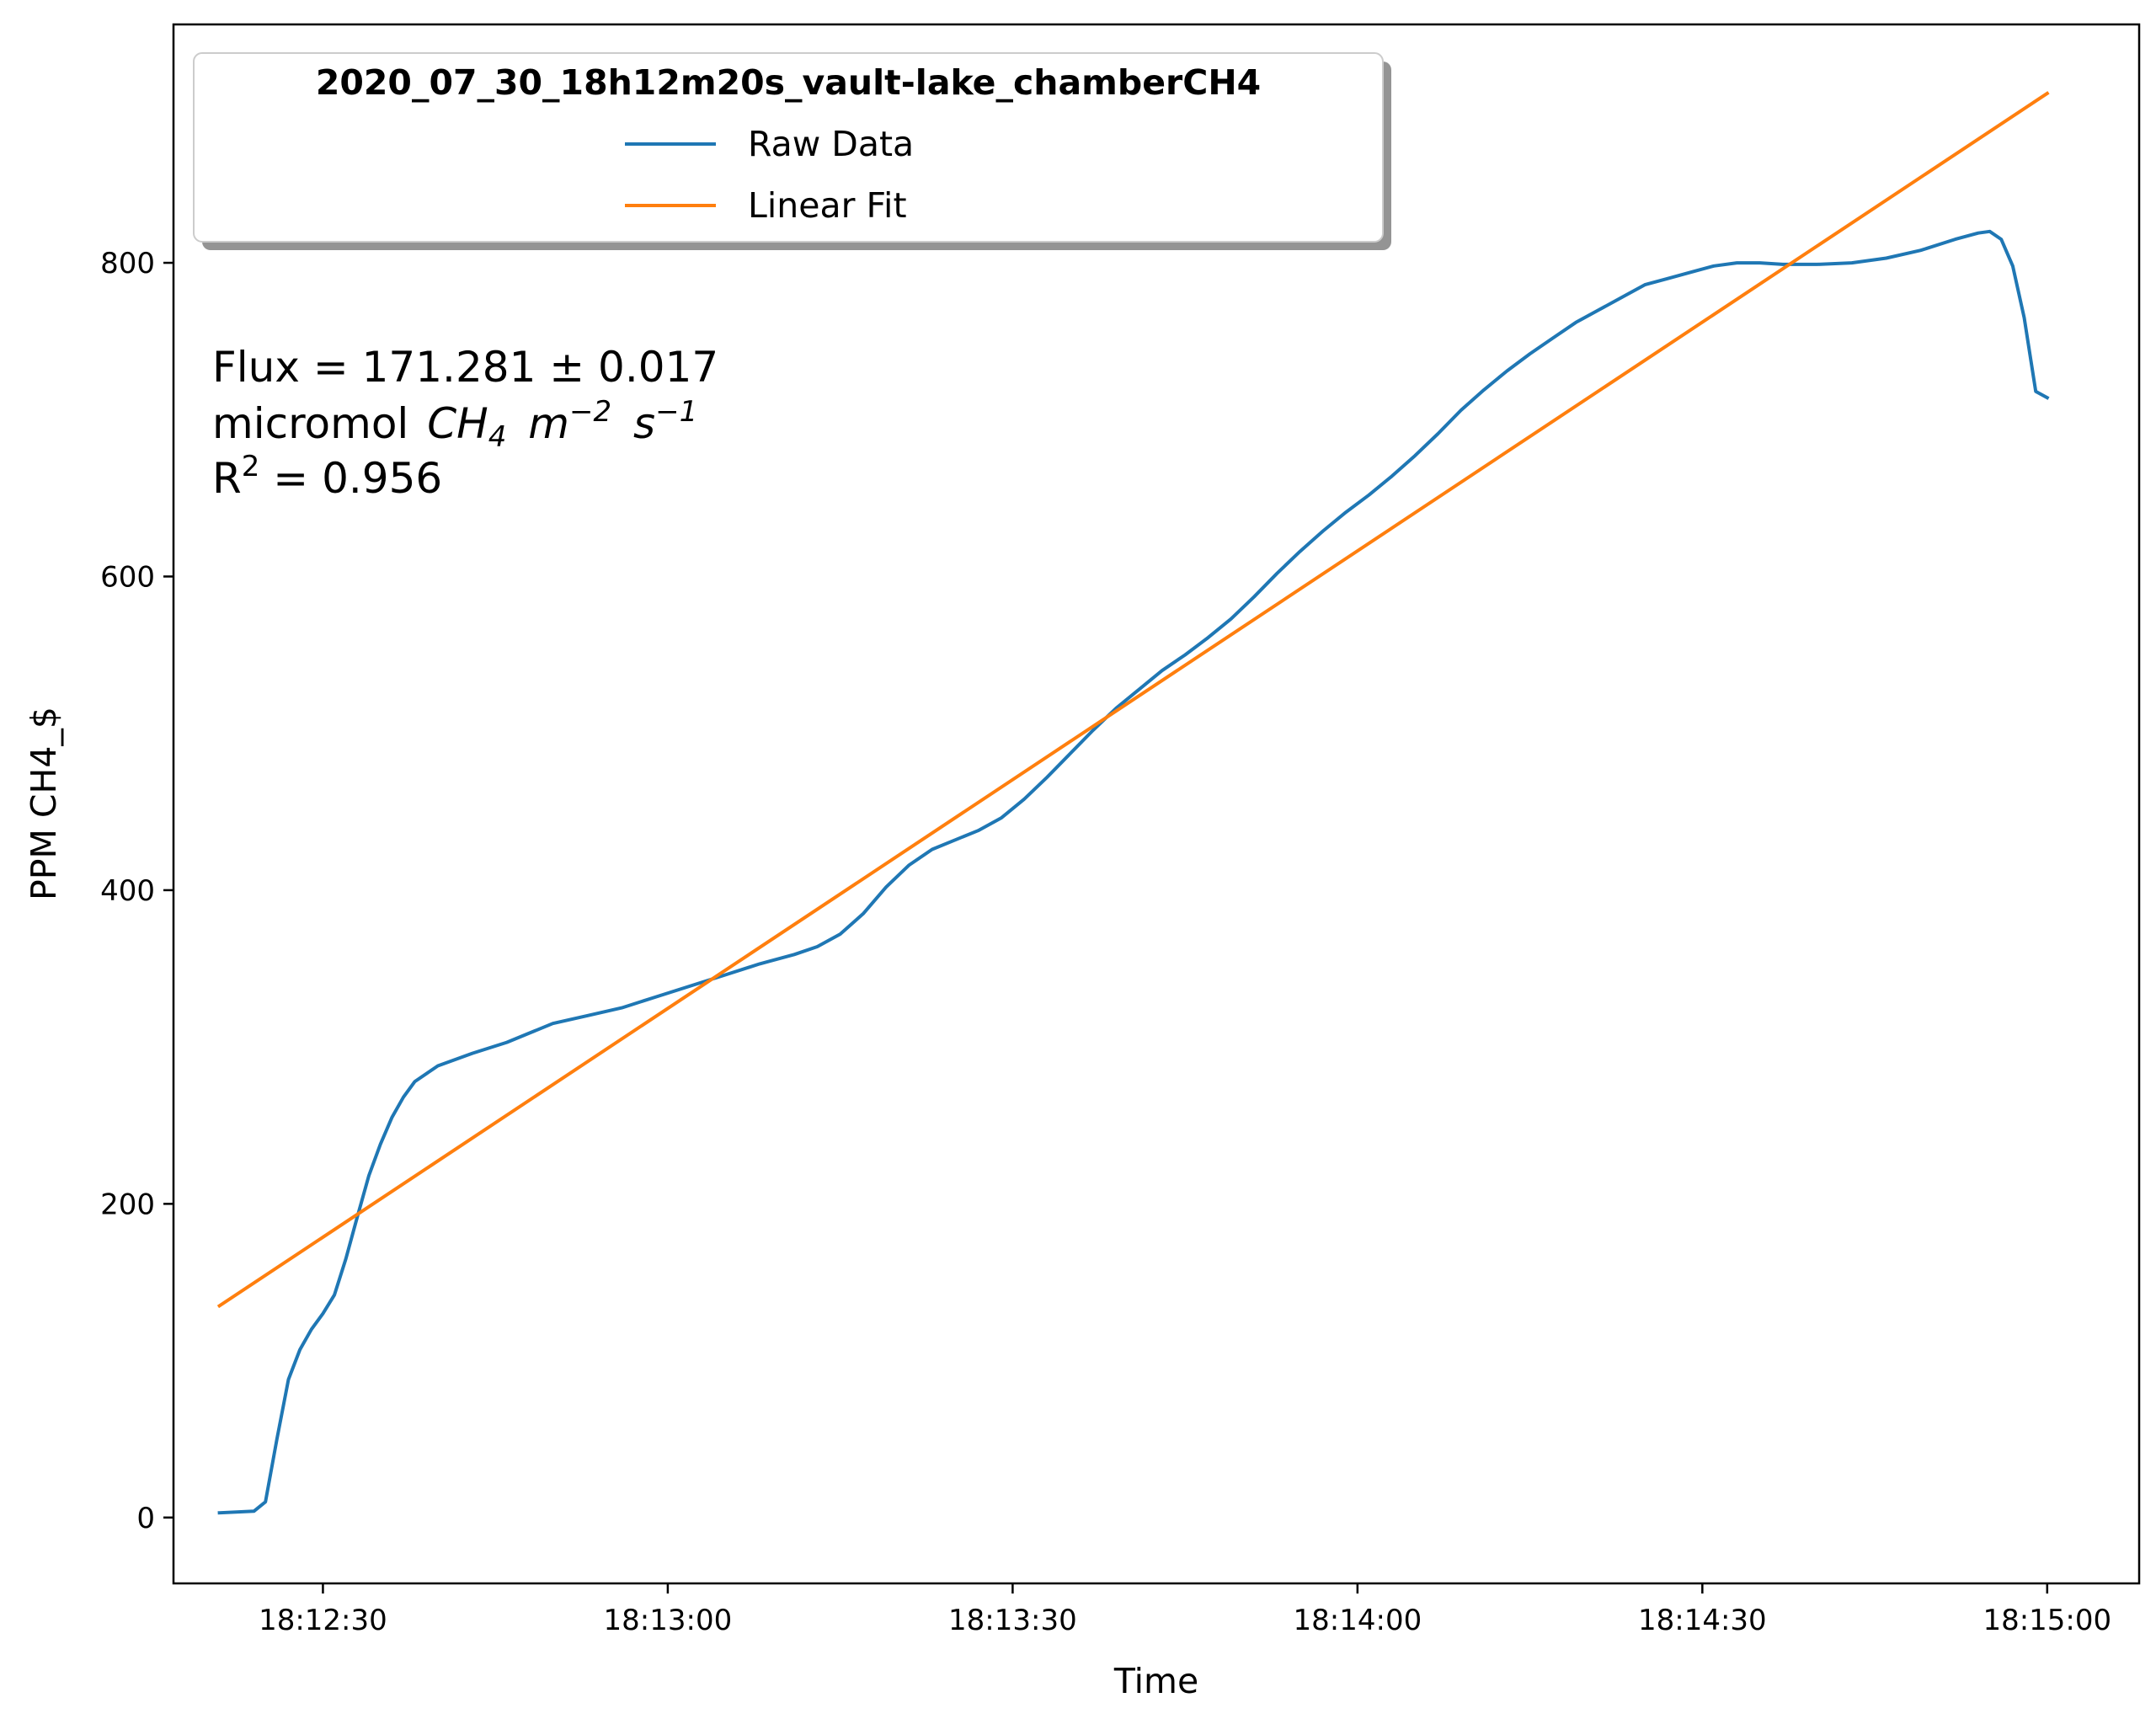 This screenshot has width=2156, height=1719. I want to click on y-axis-label: PPM CH4_$, so click(44, 803).